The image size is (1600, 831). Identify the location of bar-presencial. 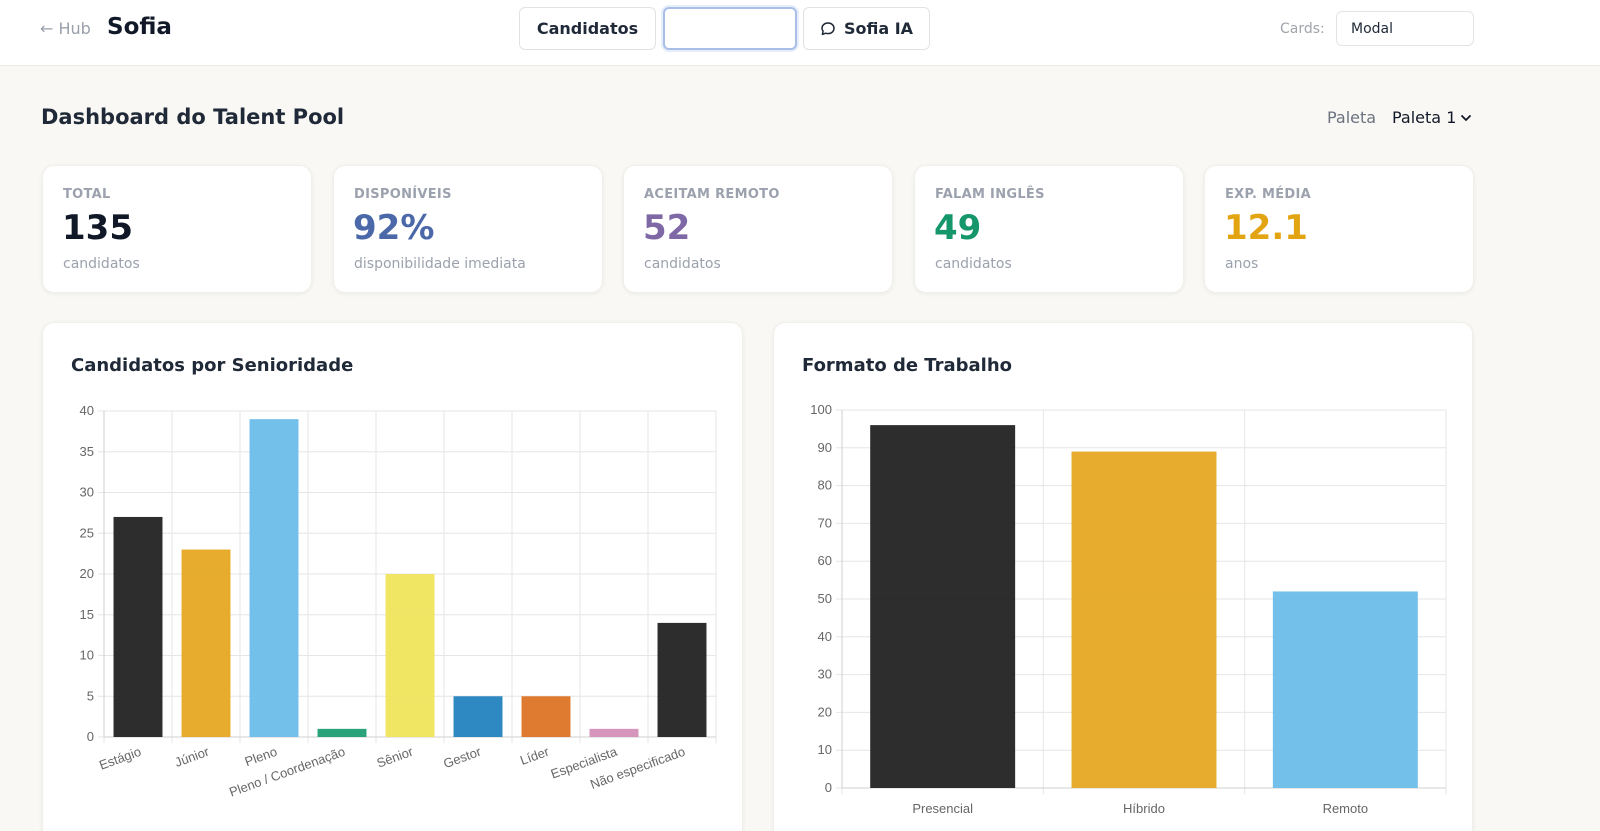
(943, 606).